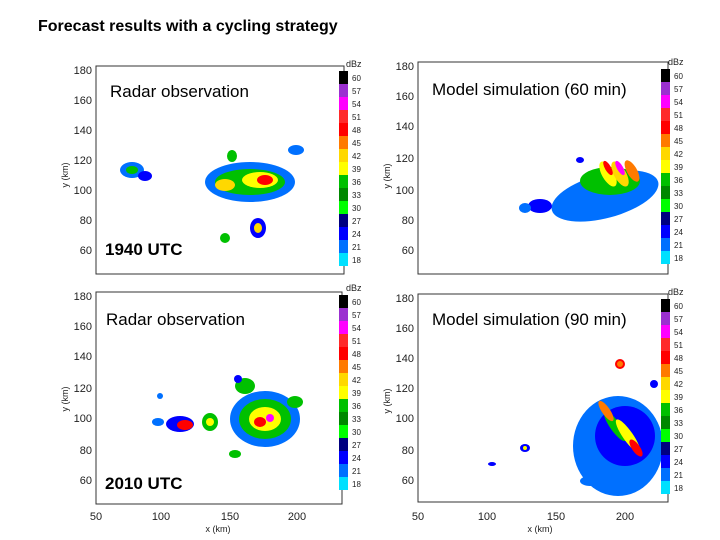  What do you see at coordinates (227, 416) in the screenshot?
I see `radar-echoes` at bounding box center [227, 416].